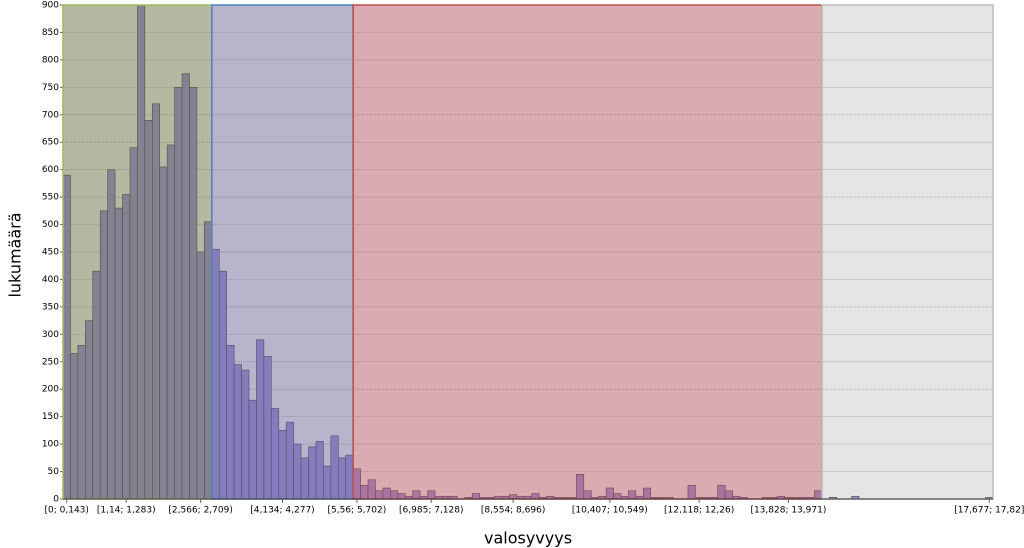  What do you see at coordinates (50, 280) in the screenshot?
I see `y-tick-label: 400` at bounding box center [50, 280].